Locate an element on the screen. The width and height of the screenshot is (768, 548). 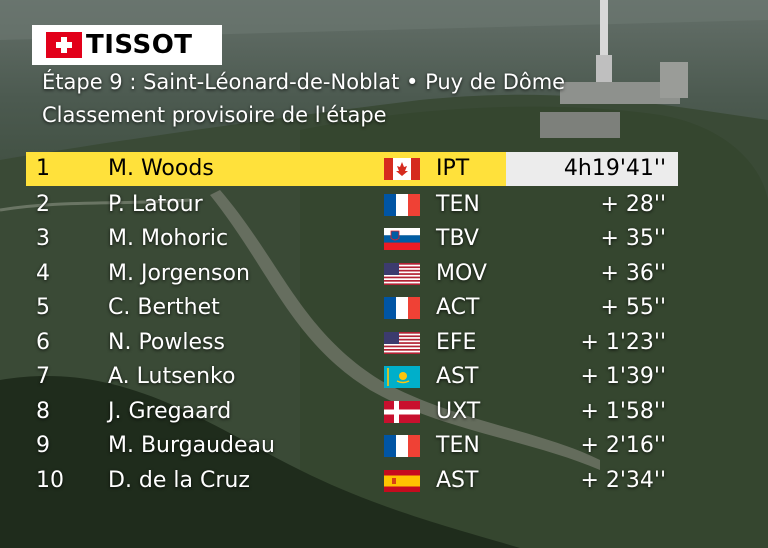
ranking-subtitle: Classement provisoire de l'étape is located at coordinates (214, 115).